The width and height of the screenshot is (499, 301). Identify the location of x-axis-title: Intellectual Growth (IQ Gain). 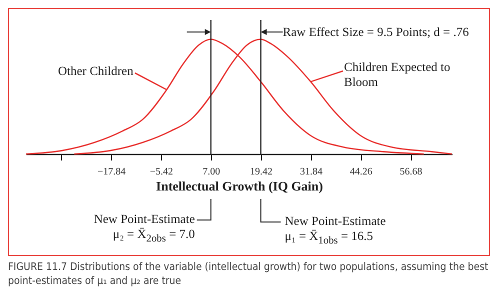
(239, 186).